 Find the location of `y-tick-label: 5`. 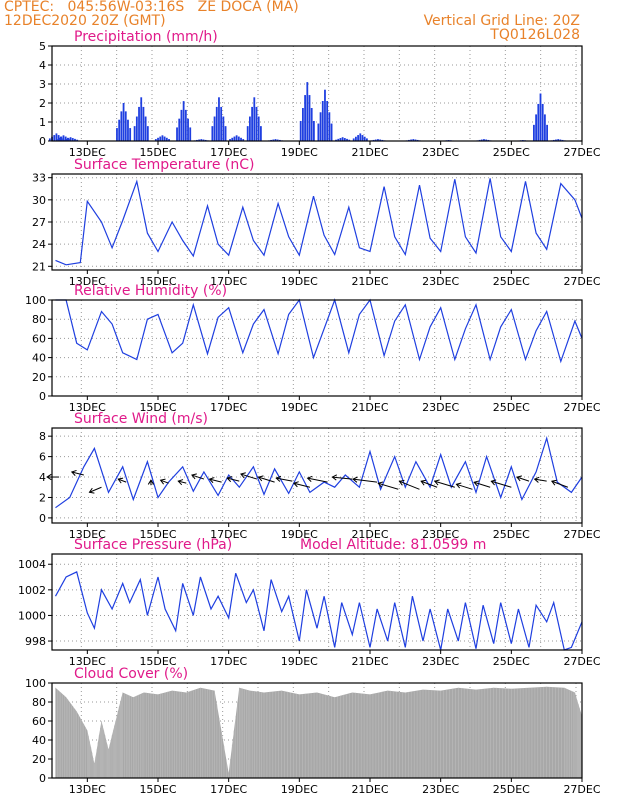

y-tick-label: 5 is located at coordinates (42, 46).